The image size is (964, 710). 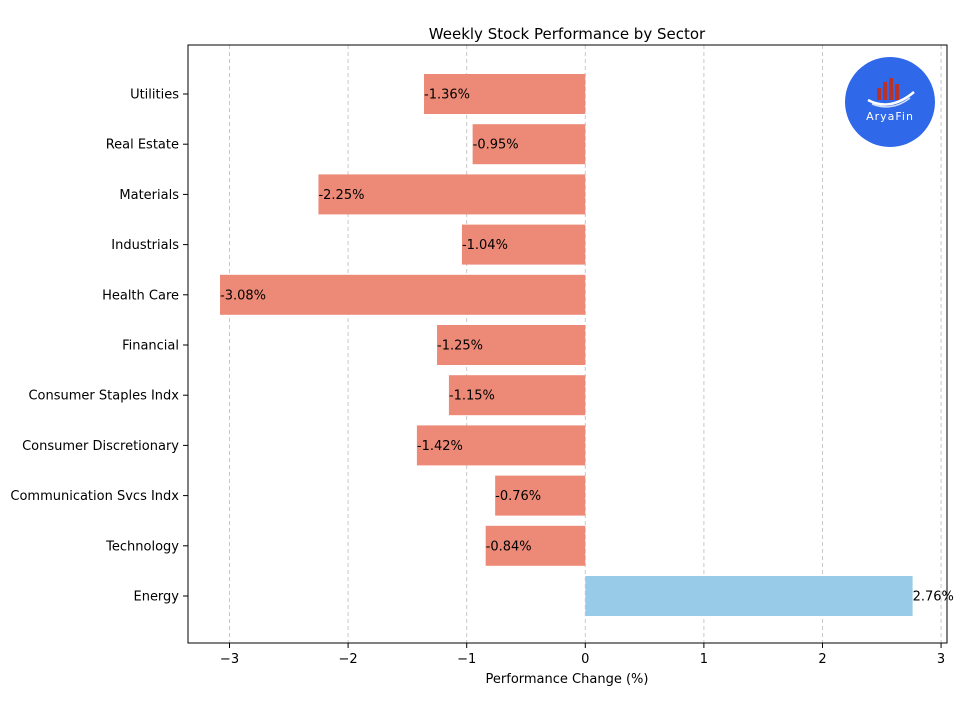 What do you see at coordinates (440, 446) in the screenshot?
I see `bar-value-label: -1.42%` at bounding box center [440, 446].